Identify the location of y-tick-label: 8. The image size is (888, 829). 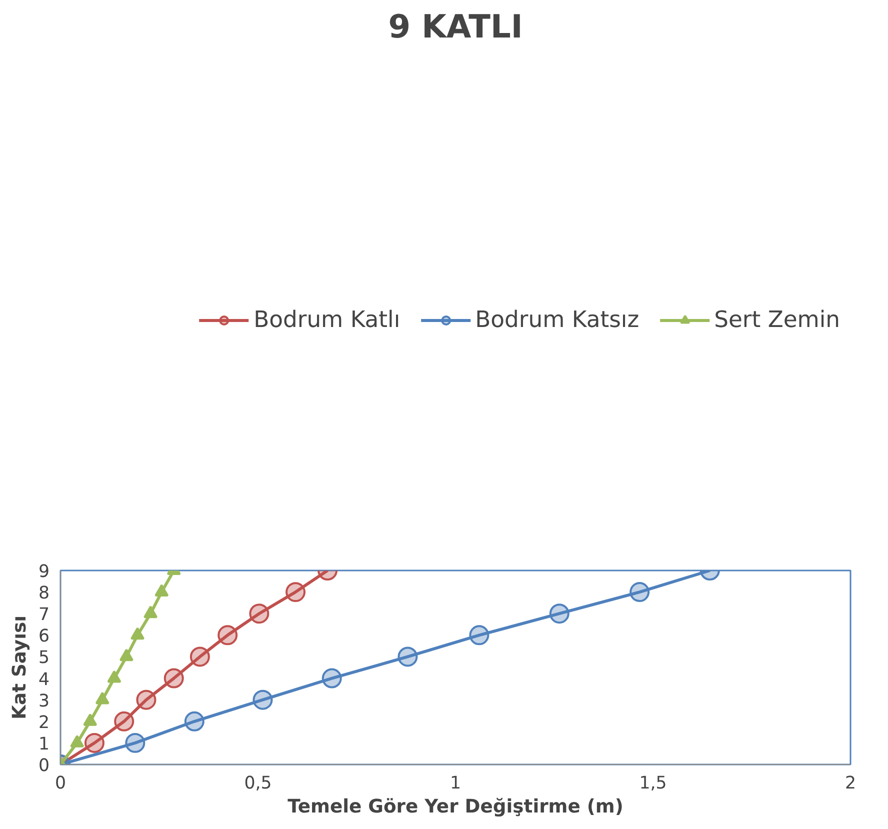
(44, 594).